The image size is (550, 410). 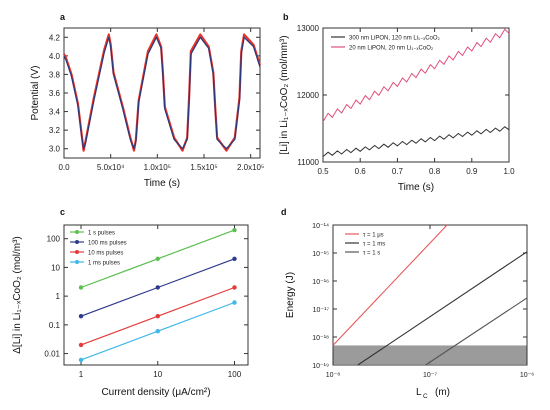 I want to click on y-tick-label: 10⁻¹⁴, so click(x=320, y=226).